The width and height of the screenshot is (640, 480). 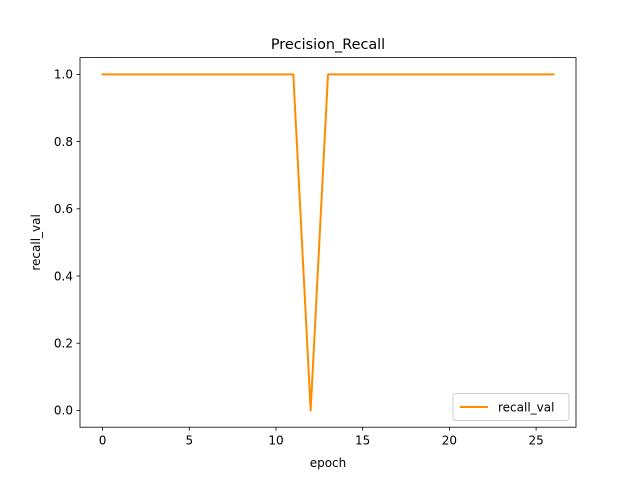 I want to click on y-tick-label: 0.4, so click(x=63, y=276).